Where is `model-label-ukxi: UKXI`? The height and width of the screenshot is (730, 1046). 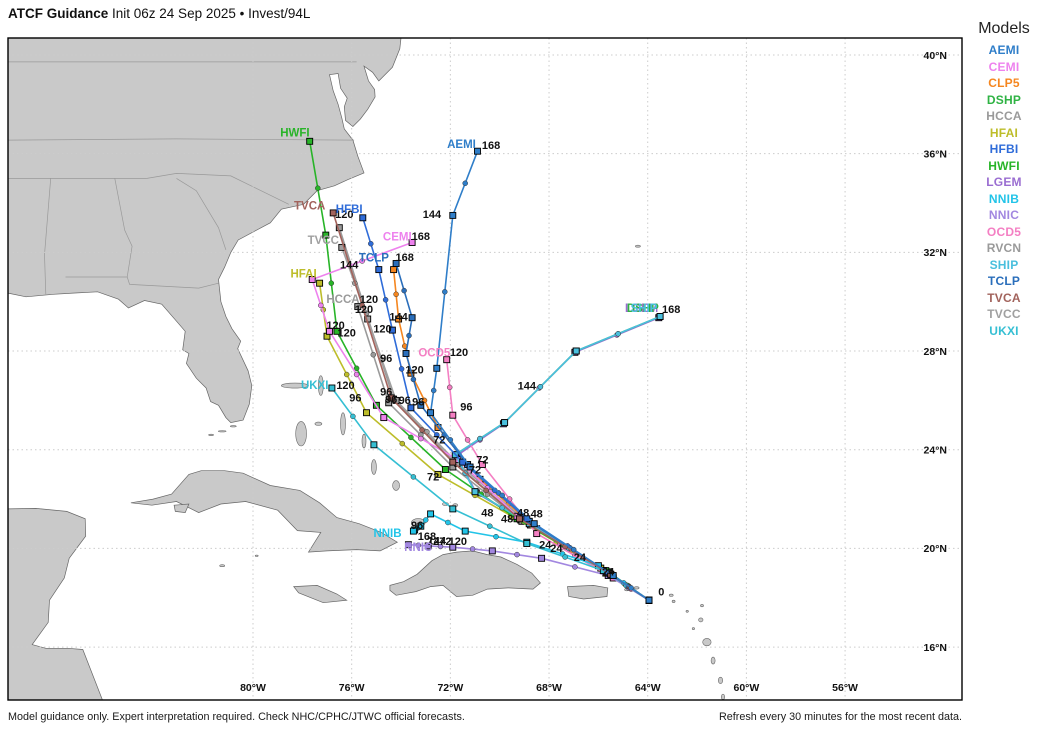
model-label-ukxi: UKXI is located at coordinates (314, 386).